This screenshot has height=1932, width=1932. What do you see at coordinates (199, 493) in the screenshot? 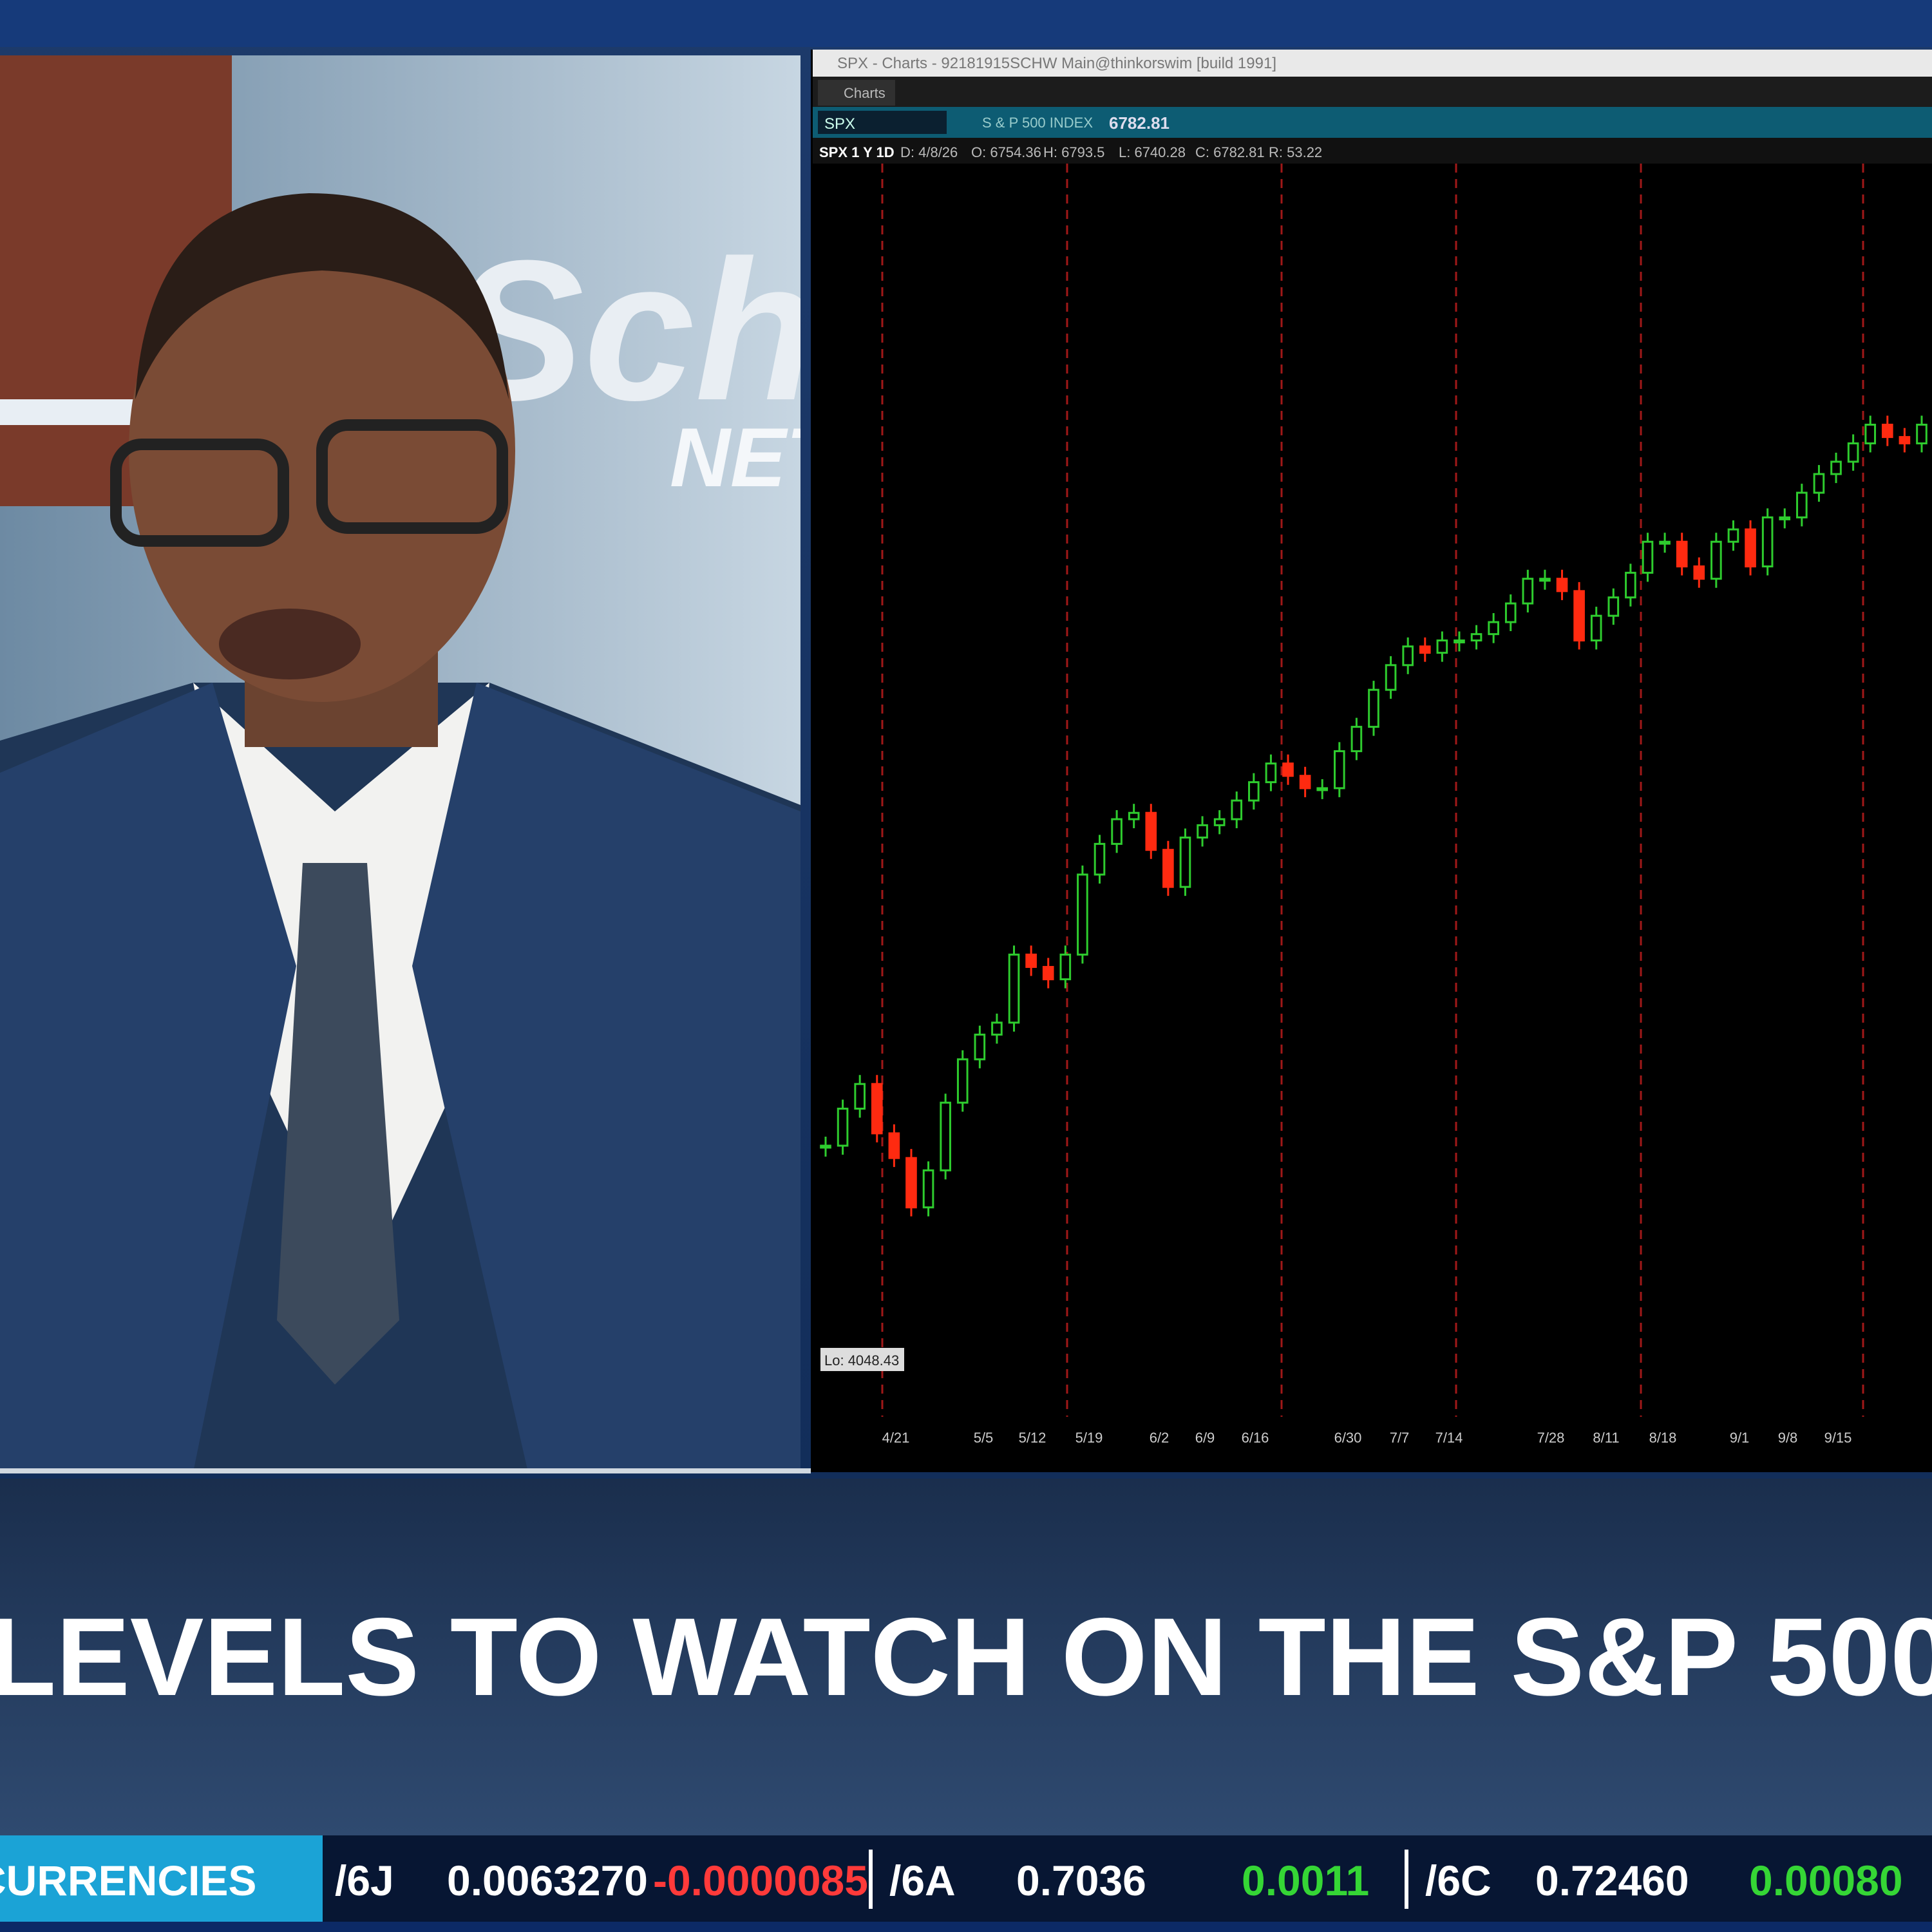
I see `glasses-left` at bounding box center [199, 493].